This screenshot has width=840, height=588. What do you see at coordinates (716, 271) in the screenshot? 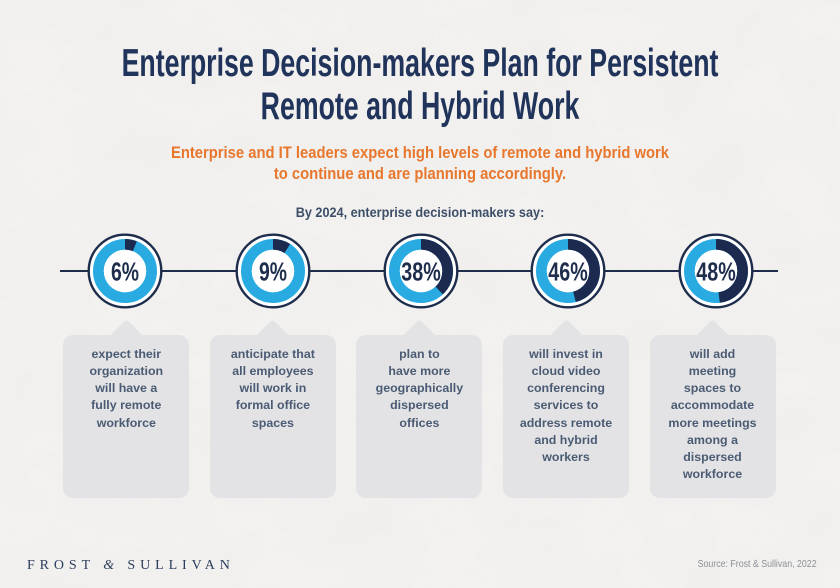
I see `svg-text: 48%` at bounding box center [716, 271].